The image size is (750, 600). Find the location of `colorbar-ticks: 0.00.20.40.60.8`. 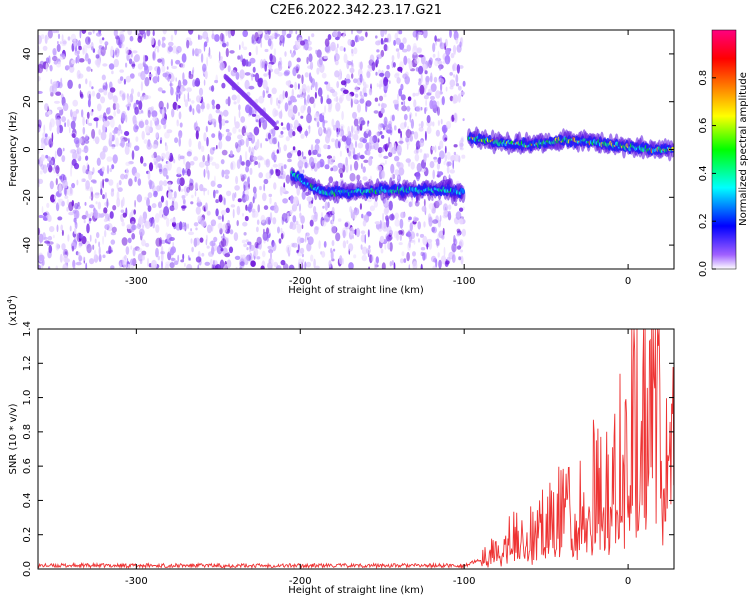

colorbar-ticks: 0.00.20.40.60.8 is located at coordinates (707, 173).